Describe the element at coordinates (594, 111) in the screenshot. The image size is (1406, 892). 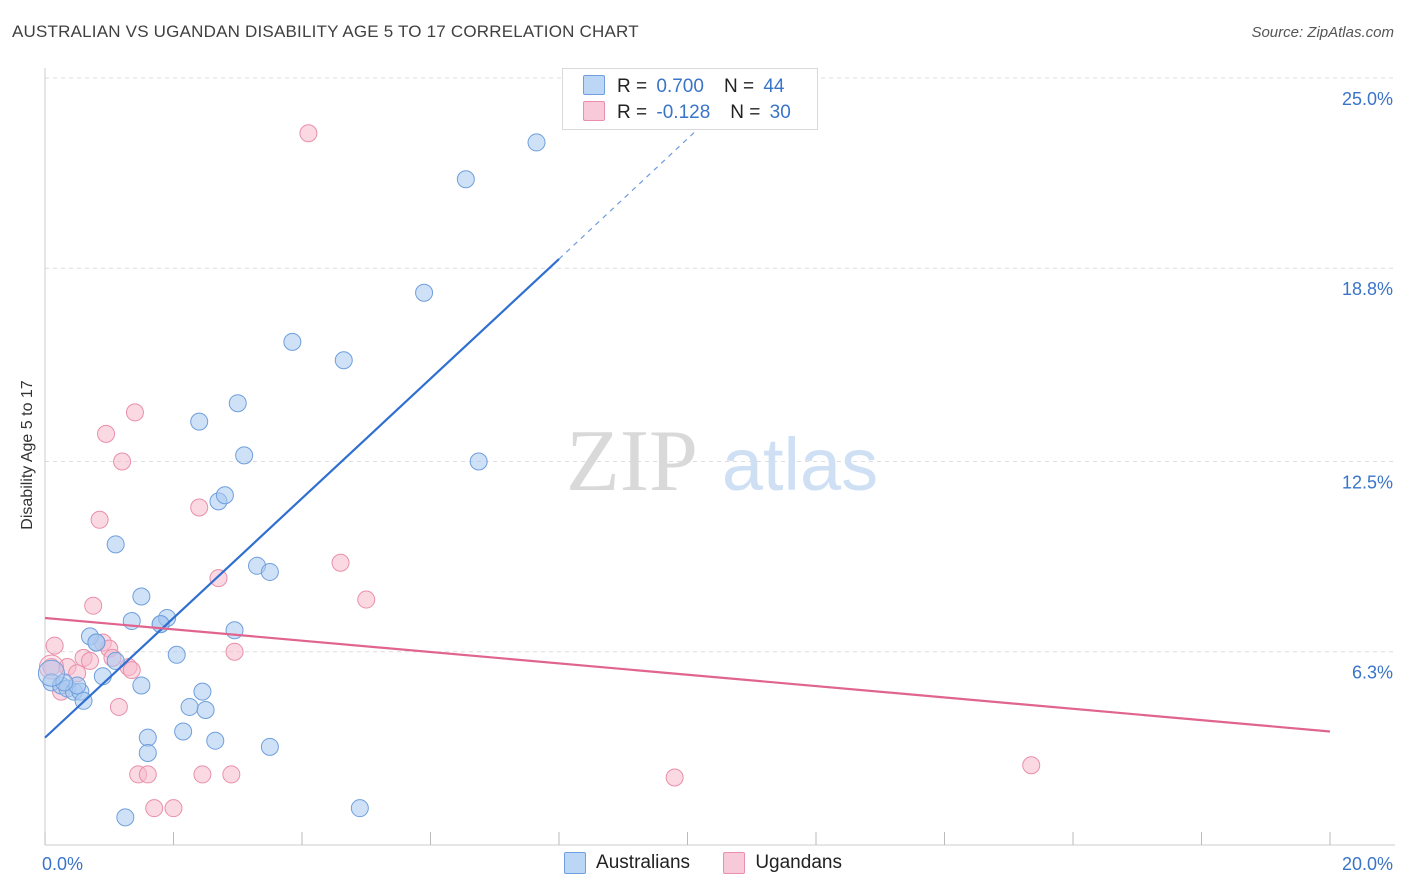
I see `ugandans-swatch` at that location.